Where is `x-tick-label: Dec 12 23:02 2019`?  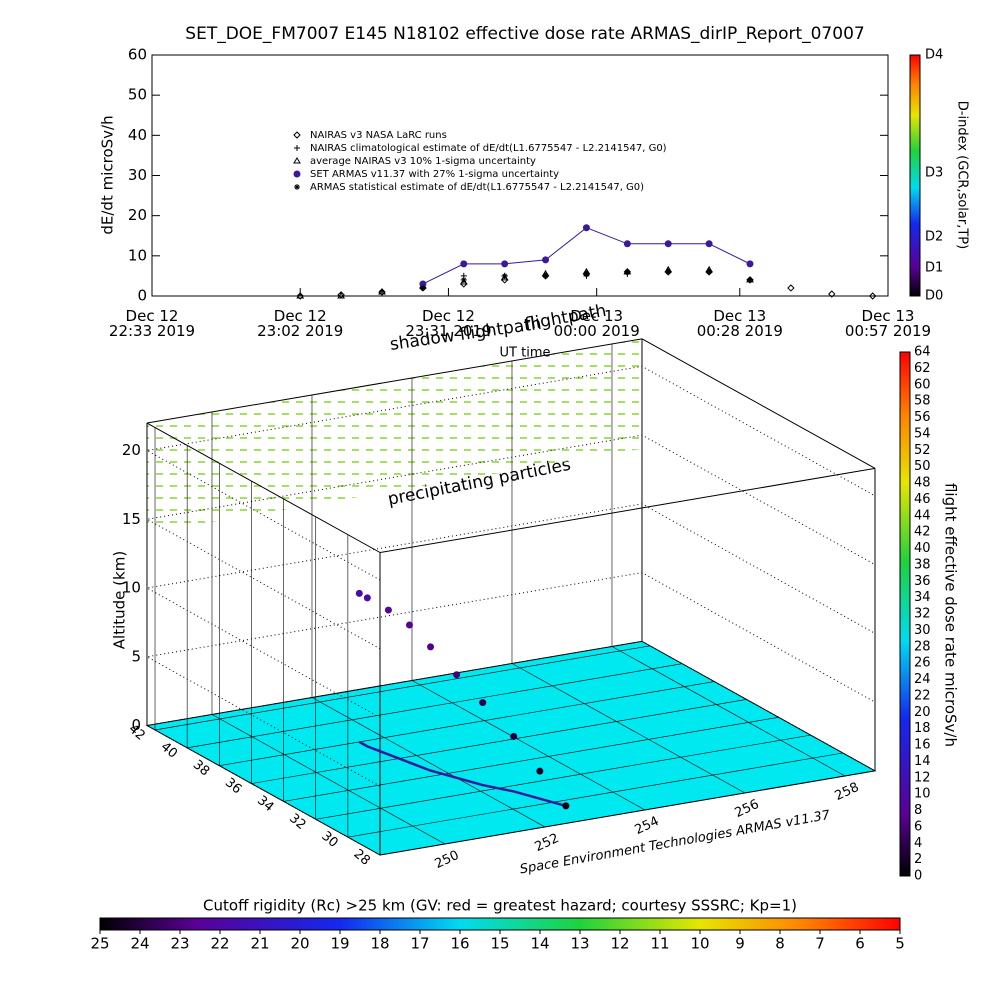 x-tick-label: Dec 12 23:02 2019 is located at coordinates (300, 323).